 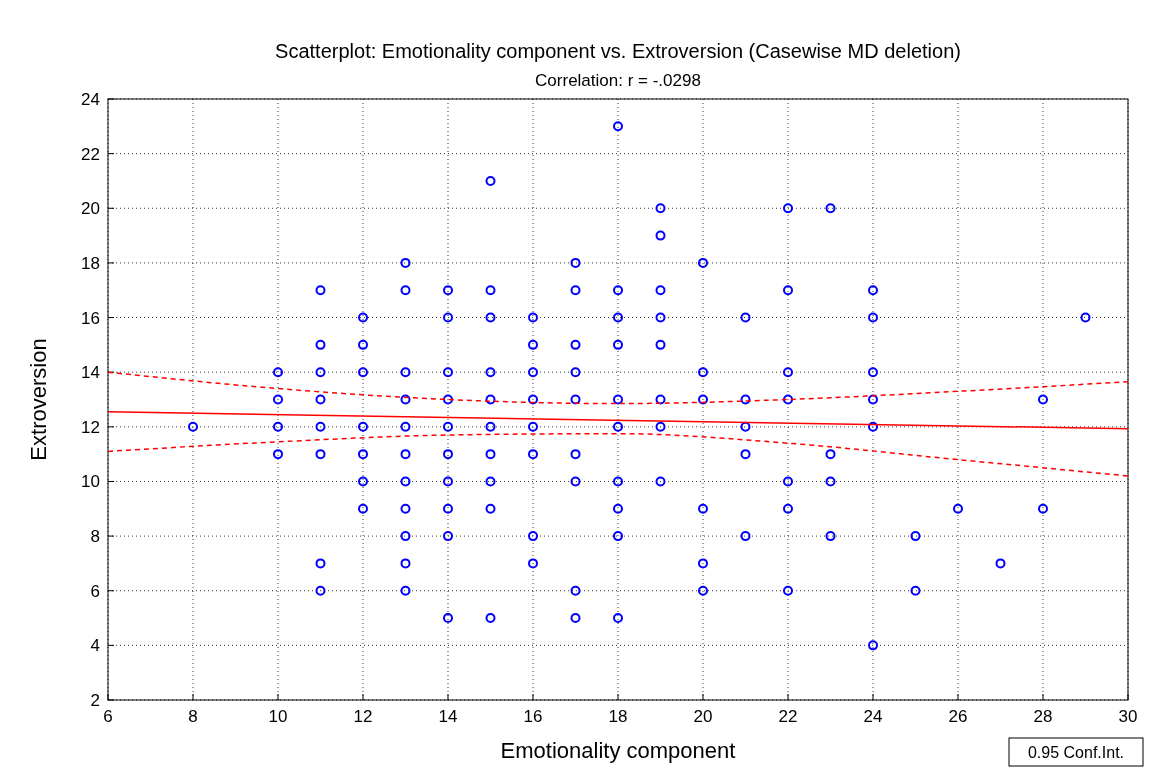 What do you see at coordinates (1043, 716) in the screenshot?
I see `x-tick-label: 28` at bounding box center [1043, 716].